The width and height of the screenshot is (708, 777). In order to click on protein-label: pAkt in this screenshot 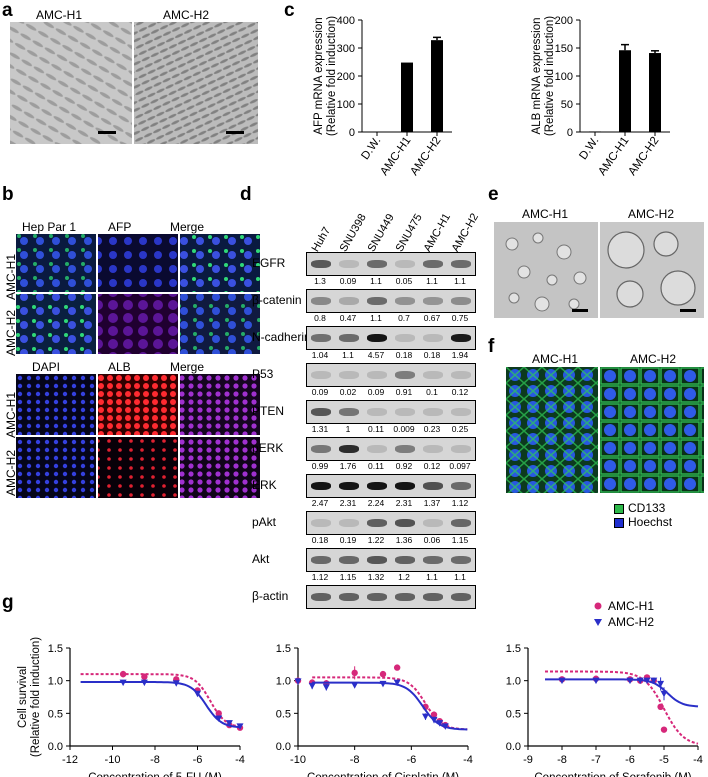, I will do `click(264, 522)`.